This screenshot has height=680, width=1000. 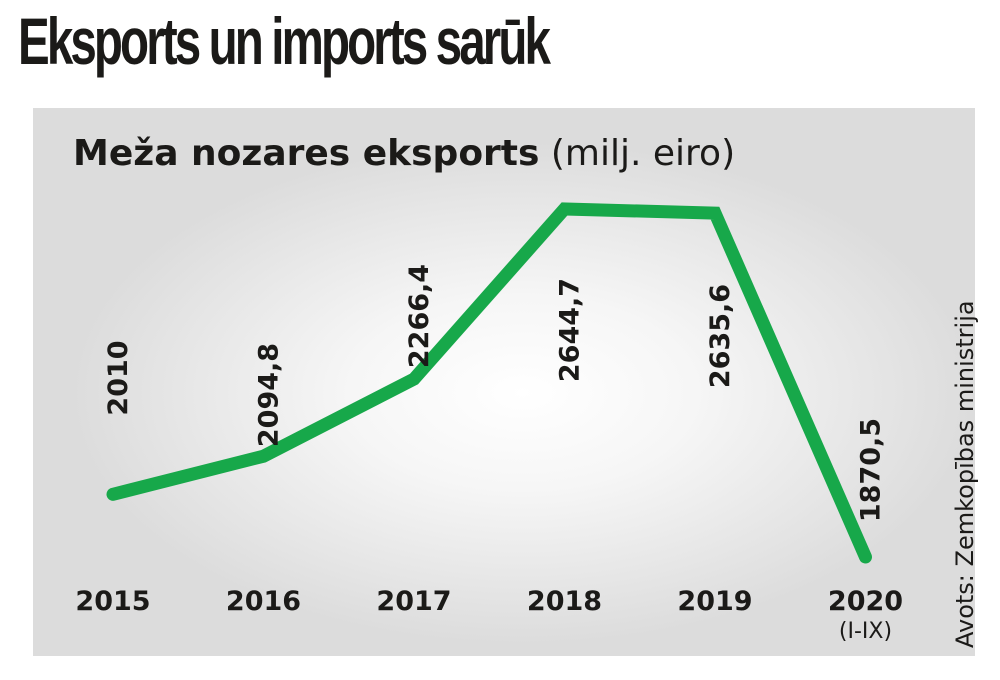 What do you see at coordinates (871, 470) in the screenshot?
I see `data-label: 1870,5` at bounding box center [871, 470].